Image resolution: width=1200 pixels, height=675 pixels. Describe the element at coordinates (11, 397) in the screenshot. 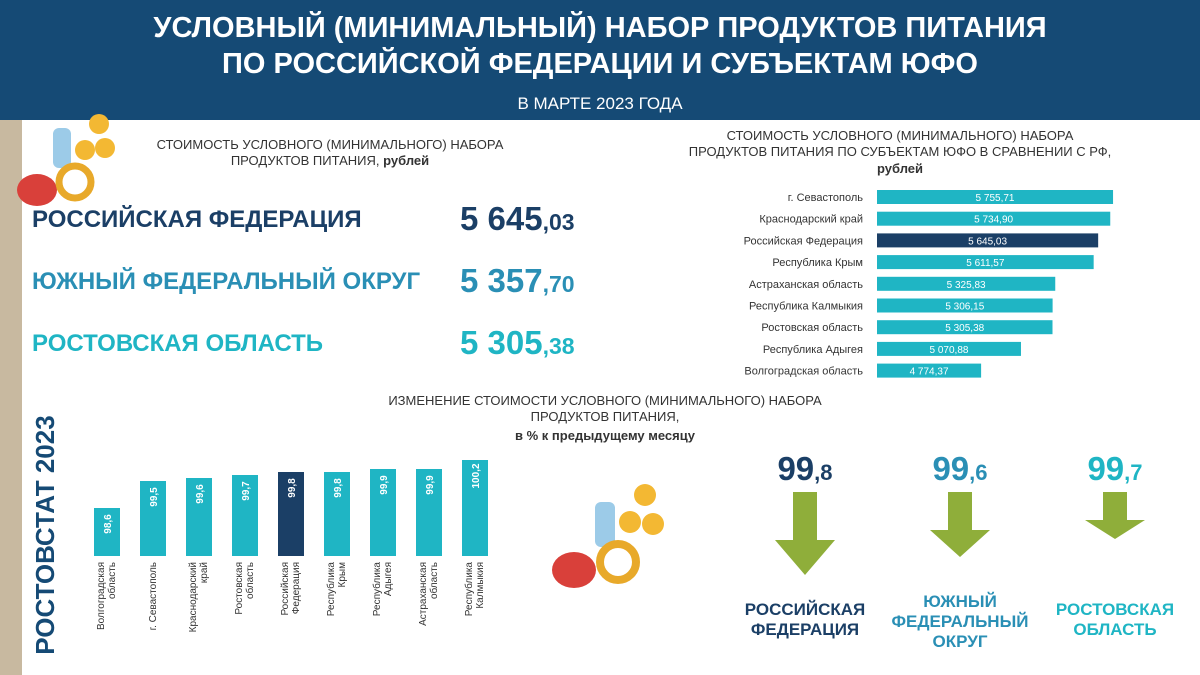

I see `side-strip` at that location.